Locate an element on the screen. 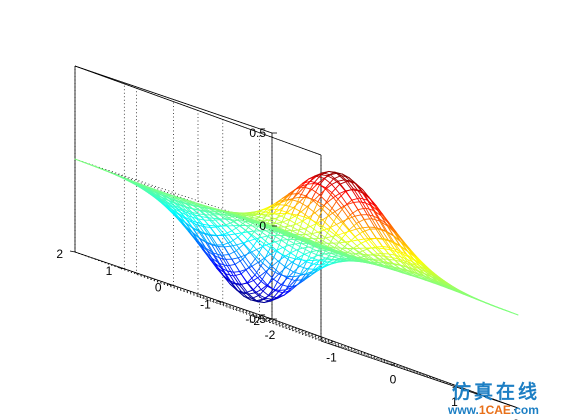  x-tick-mark is located at coordinates (454, 387).